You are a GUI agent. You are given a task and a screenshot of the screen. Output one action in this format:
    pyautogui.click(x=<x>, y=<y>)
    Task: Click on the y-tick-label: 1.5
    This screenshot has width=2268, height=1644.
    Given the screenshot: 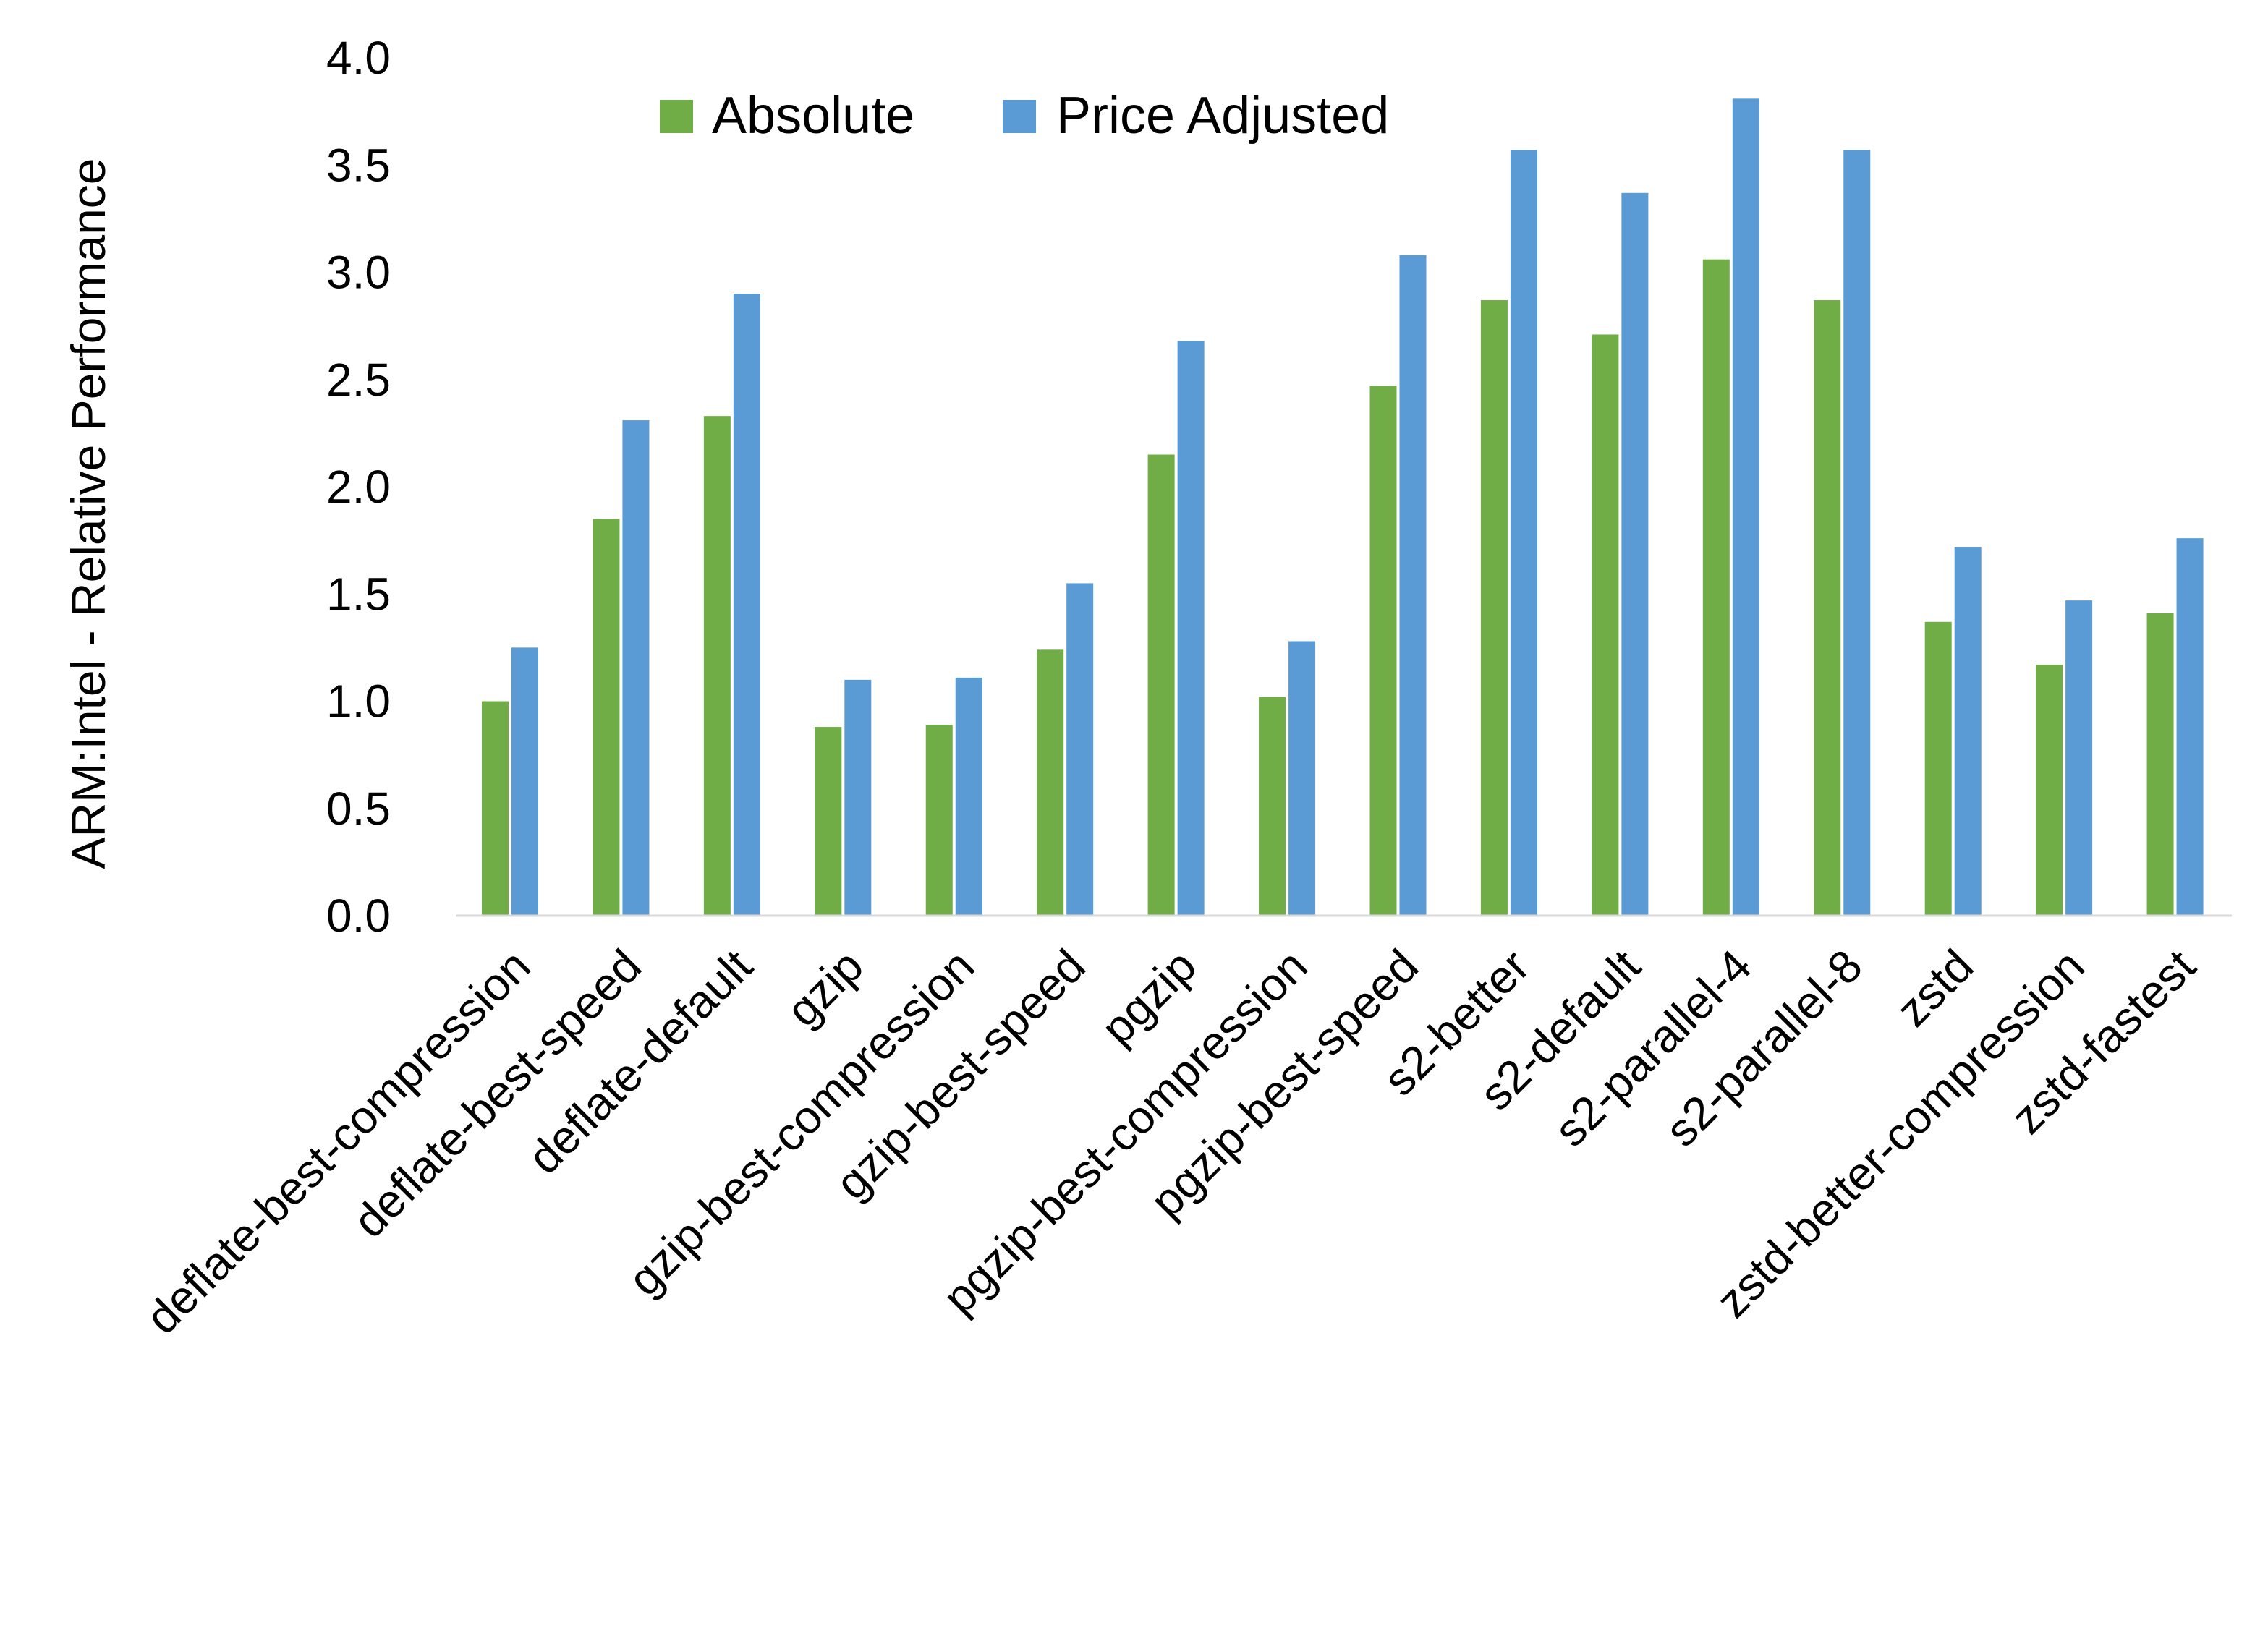 What is the action you would take?
    pyautogui.click(x=358, y=594)
    